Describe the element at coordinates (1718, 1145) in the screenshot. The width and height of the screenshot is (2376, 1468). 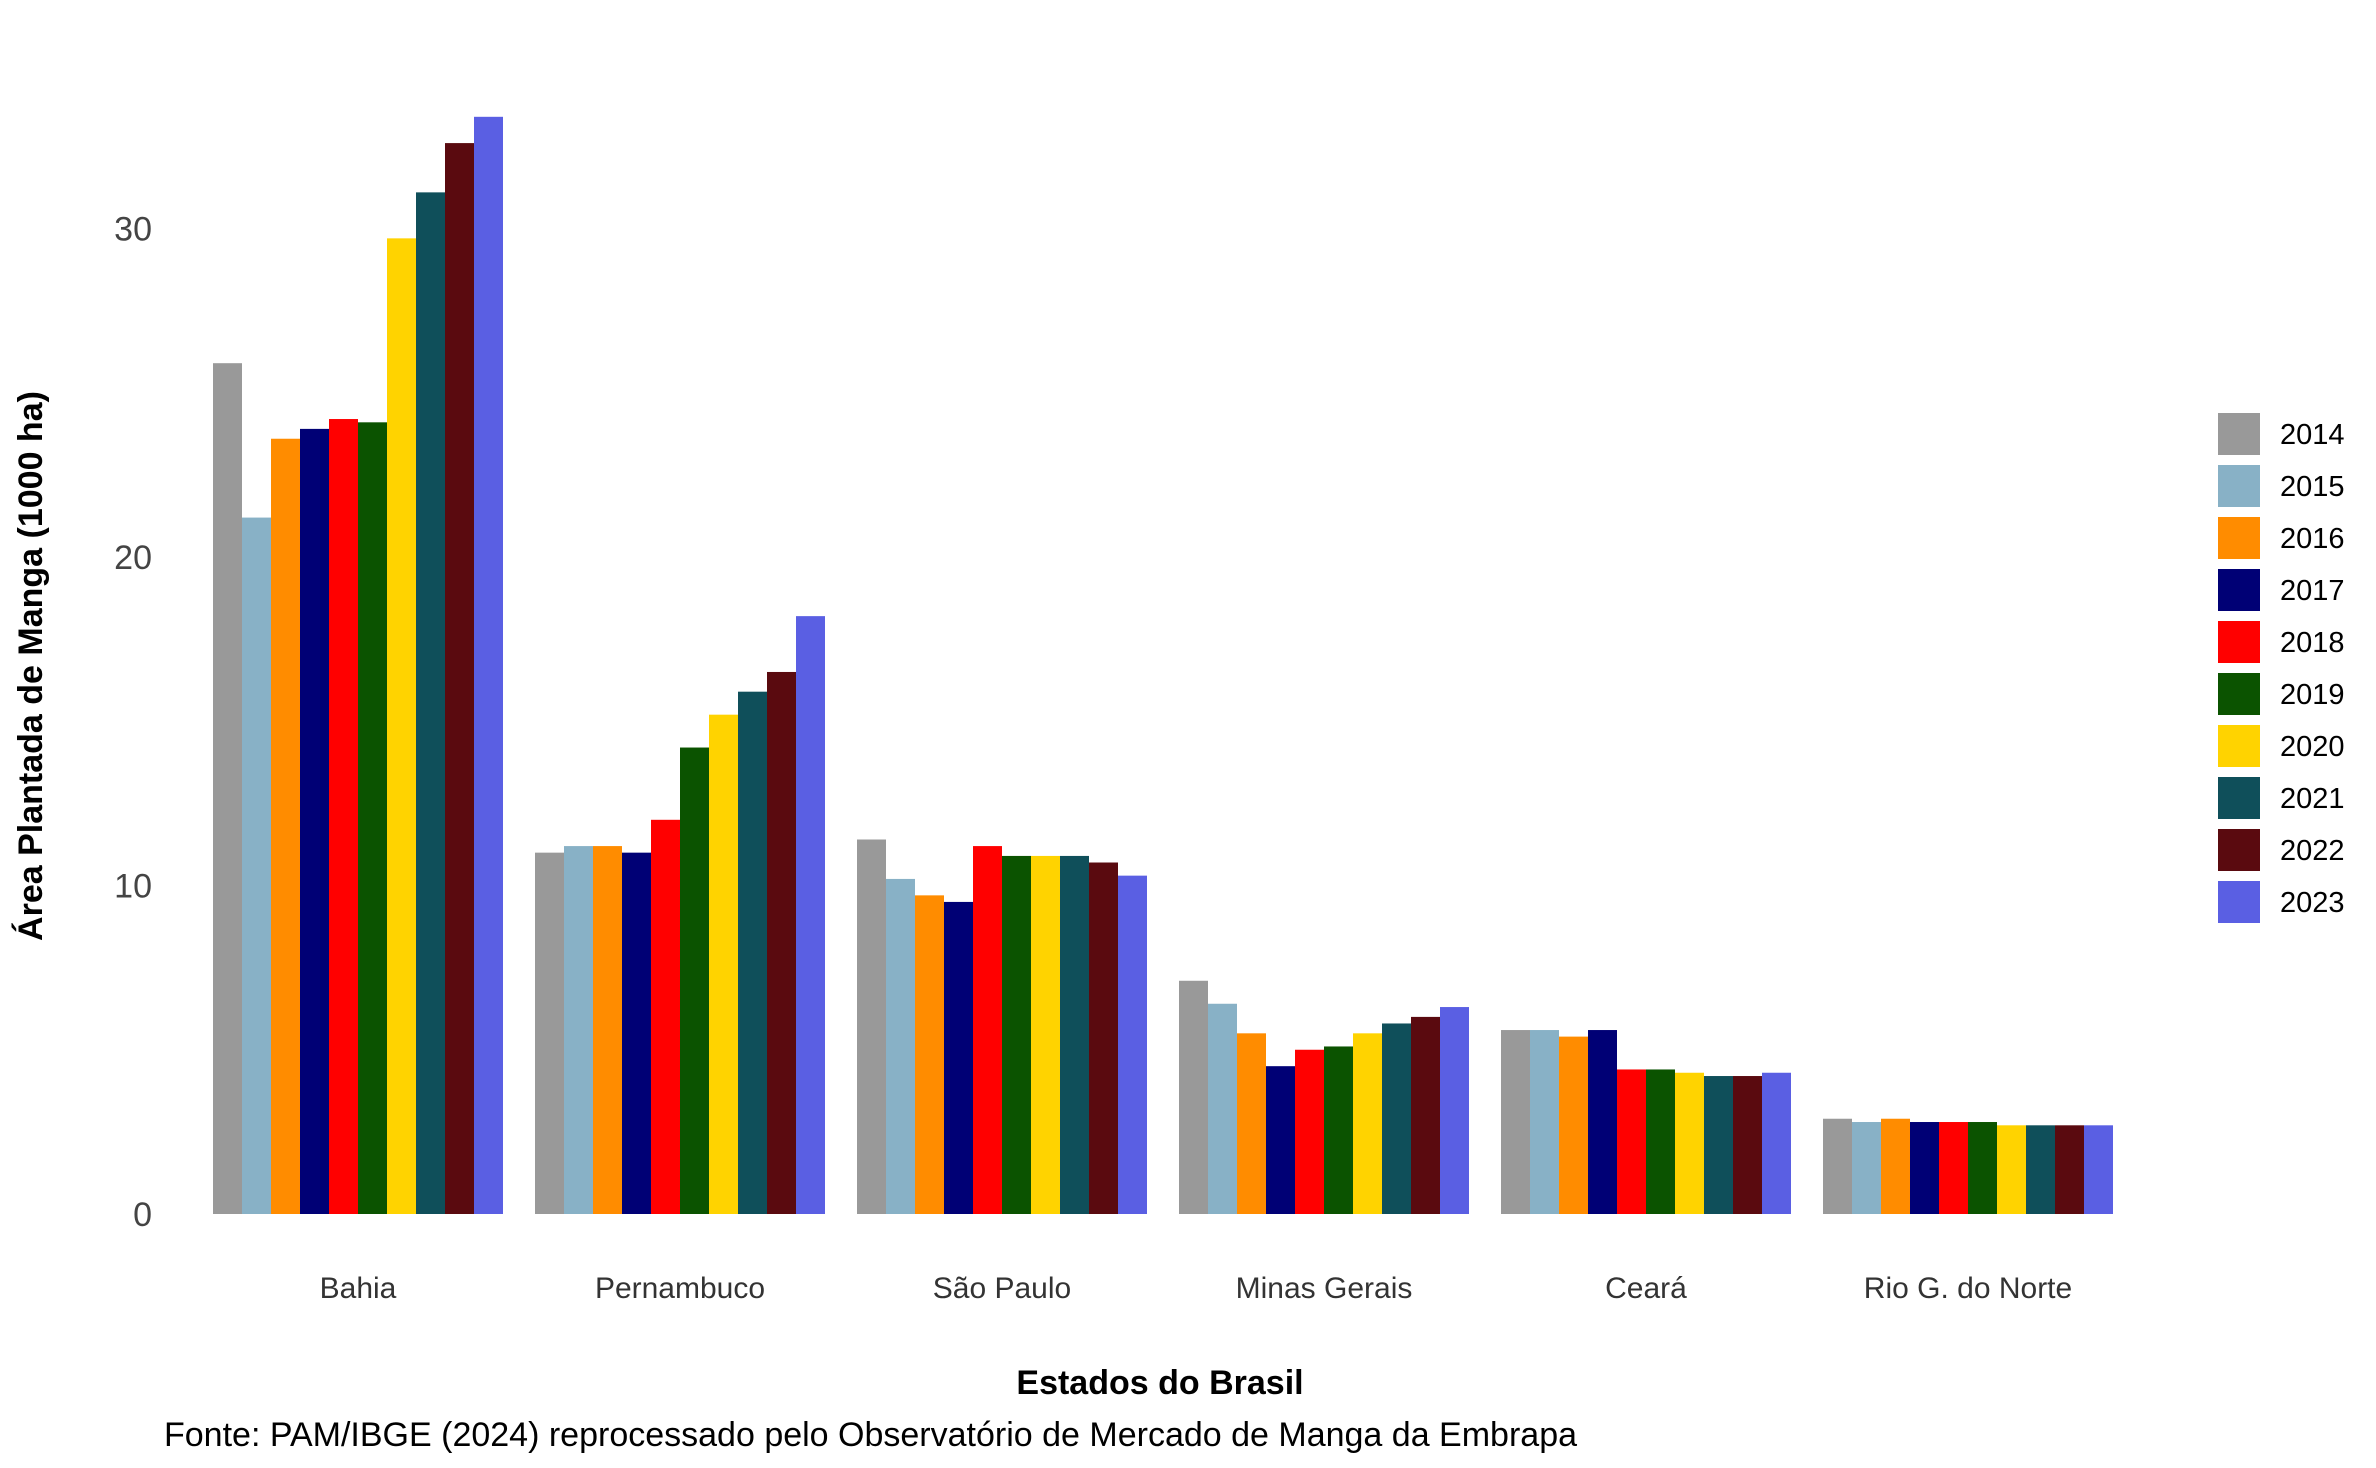
I see `bar-2021-cear-` at that location.